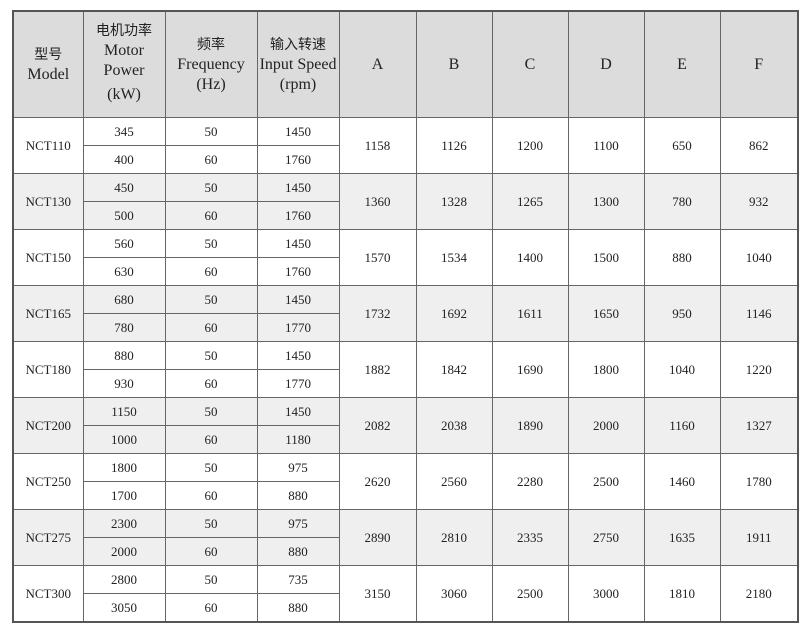 The image size is (804, 639). I want to click on motor-power-cell: 3050, so click(124, 608).